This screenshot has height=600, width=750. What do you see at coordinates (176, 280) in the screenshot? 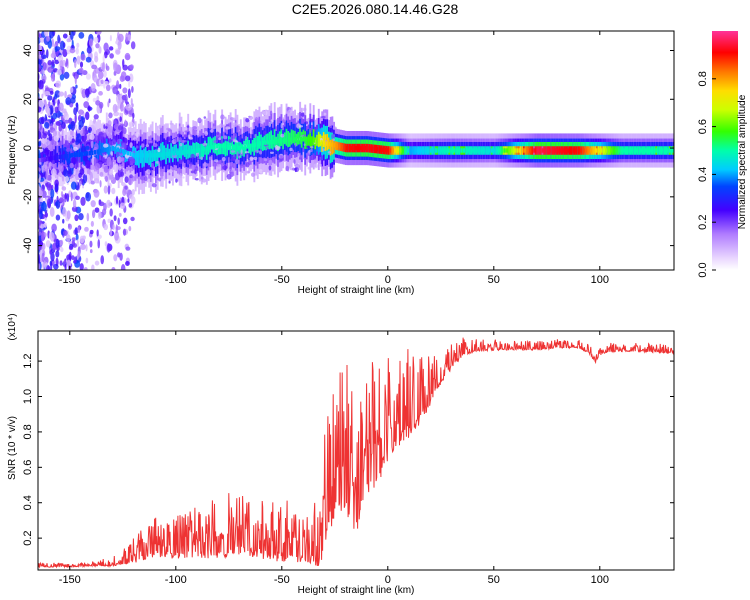
I see `spectrogram-x-tick-label: -100` at bounding box center [176, 280].